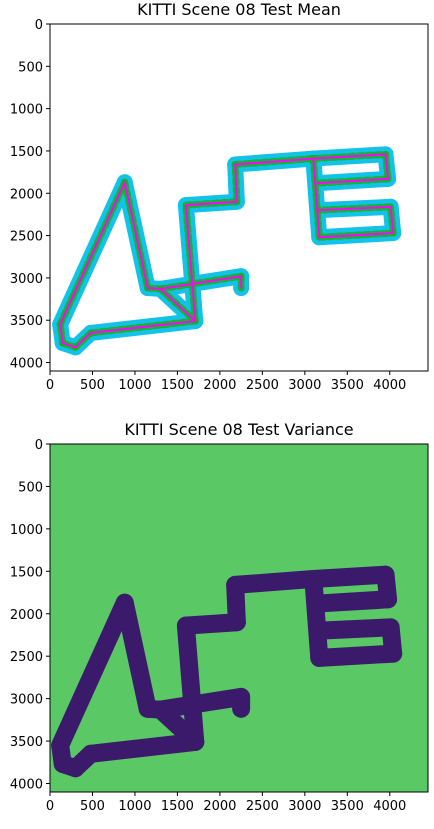 The height and width of the screenshot is (829, 434). What do you see at coordinates (239, 9) in the screenshot?
I see `plot-title: KITTI Scene 08 Test Mean` at bounding box center [239, 9].